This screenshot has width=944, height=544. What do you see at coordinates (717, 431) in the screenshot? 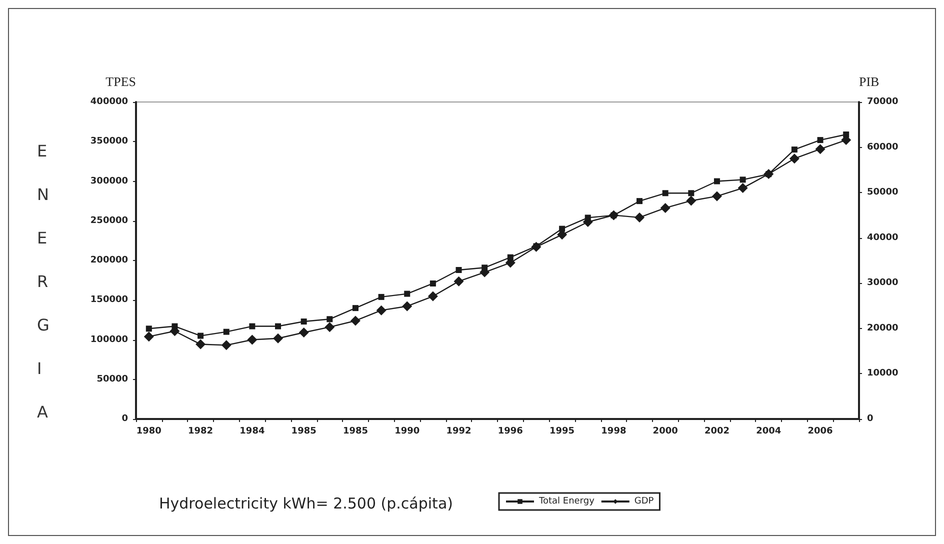
I see `x-tick-label: 2002` at bounding box center [717, 431].